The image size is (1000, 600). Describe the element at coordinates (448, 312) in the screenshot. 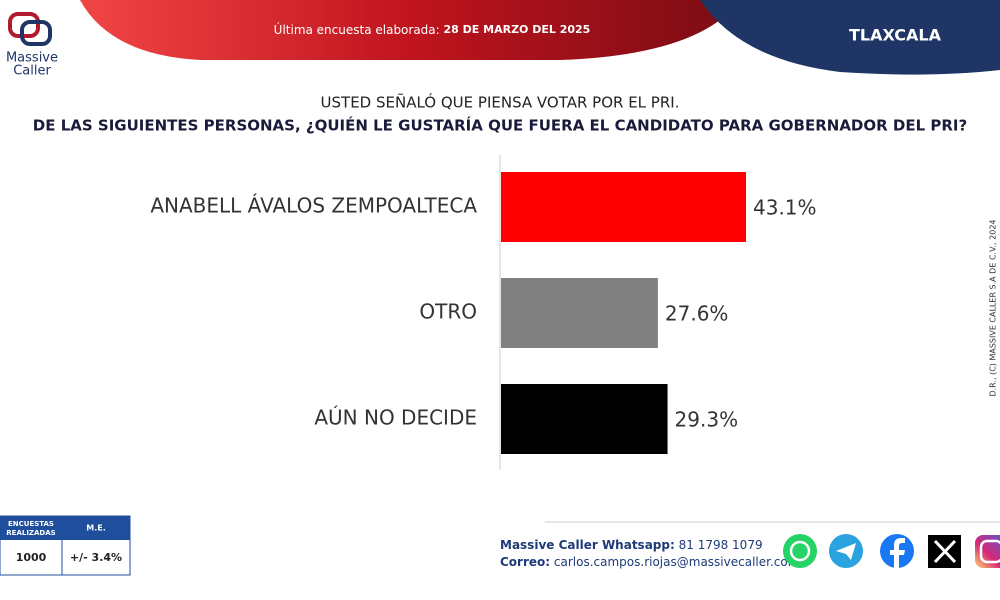

I see `category-label: OTRO` at that location.